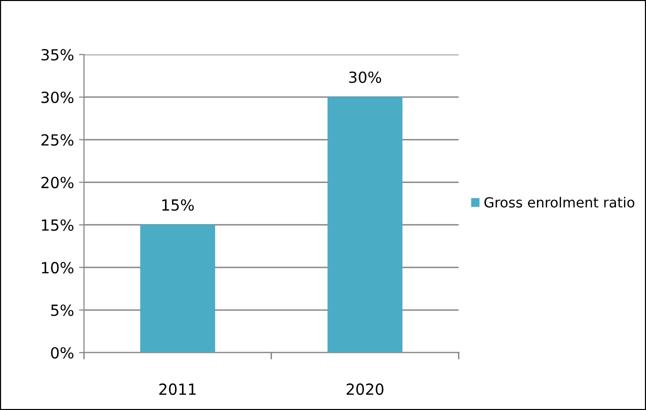 This screenshot has width=646, height=410. Describe the element at coordinates (177, 389) in the screenshot. I see `x-tick-label: 2011` at that location.